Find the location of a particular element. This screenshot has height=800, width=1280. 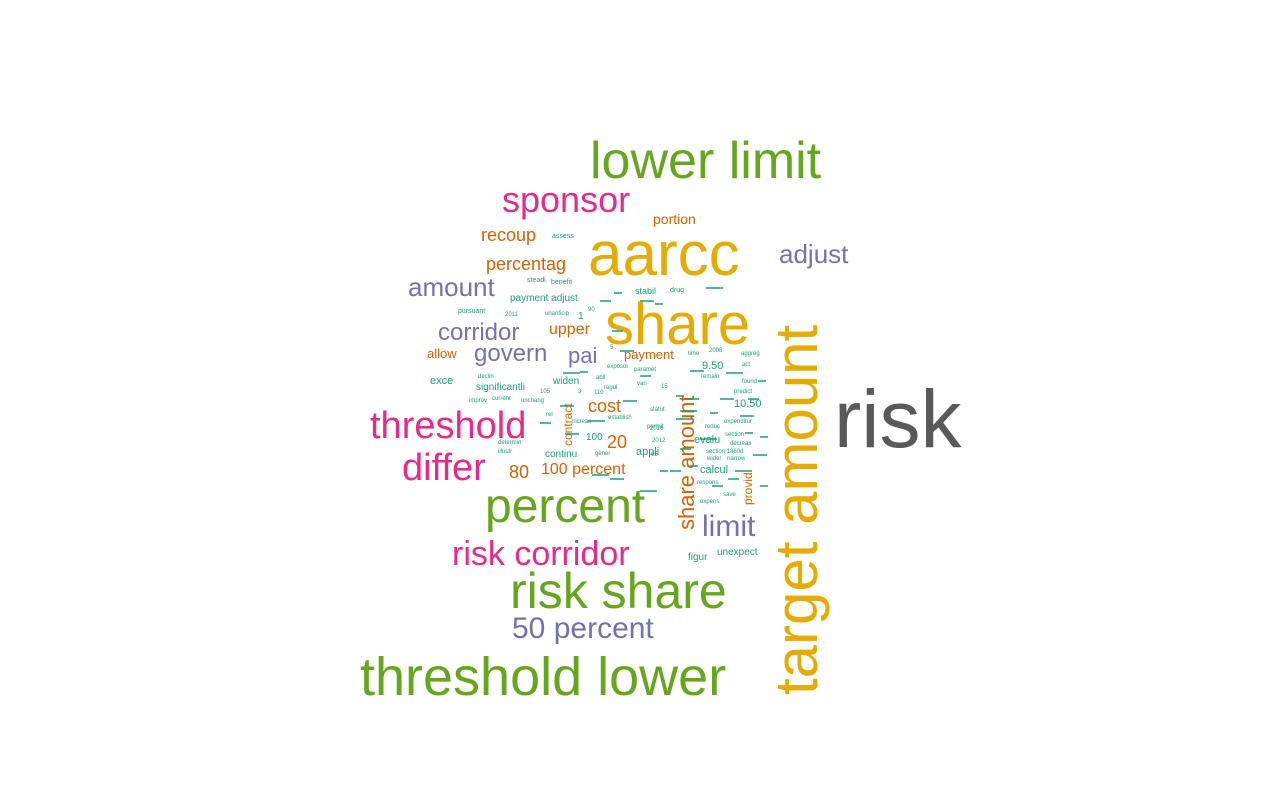

cloud-word: section is located at coordinates (734, 435).